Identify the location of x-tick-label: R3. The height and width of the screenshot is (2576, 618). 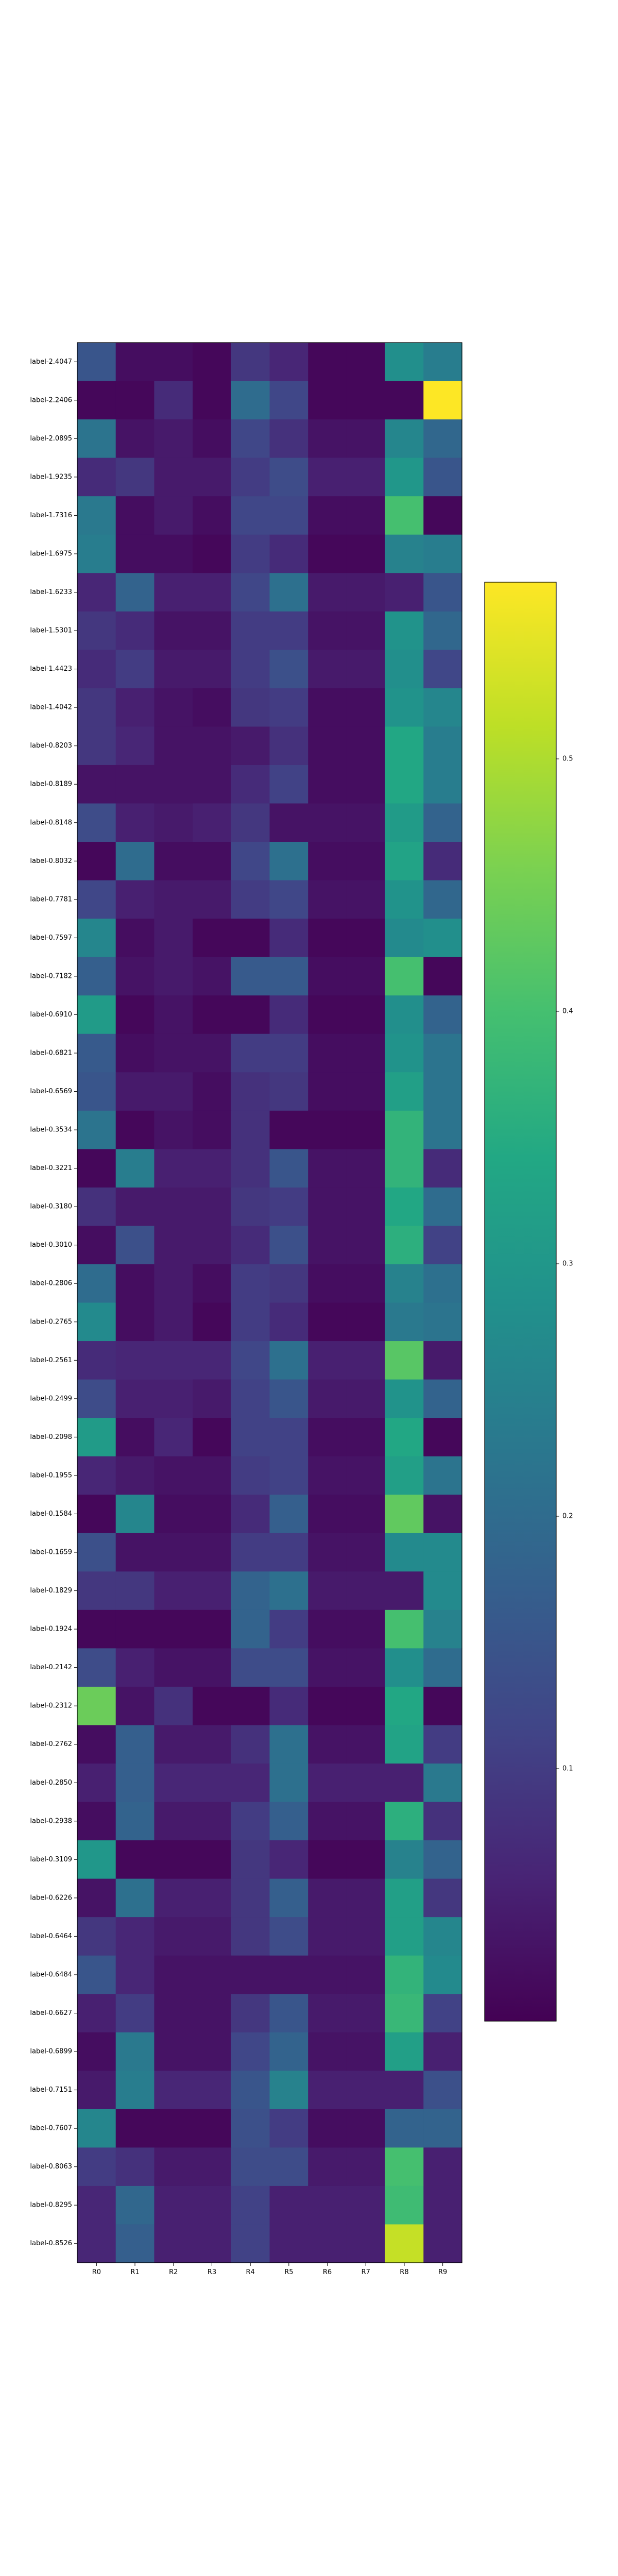
(212, 2272).